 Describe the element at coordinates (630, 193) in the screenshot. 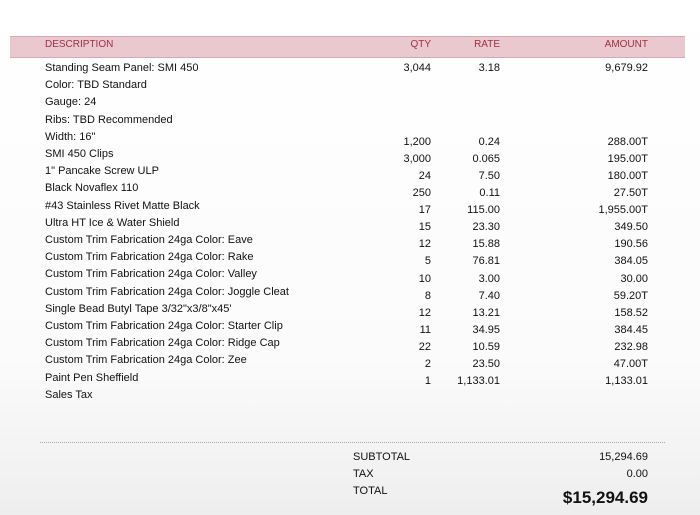

I see `item-cell: 27.50T` at that location.